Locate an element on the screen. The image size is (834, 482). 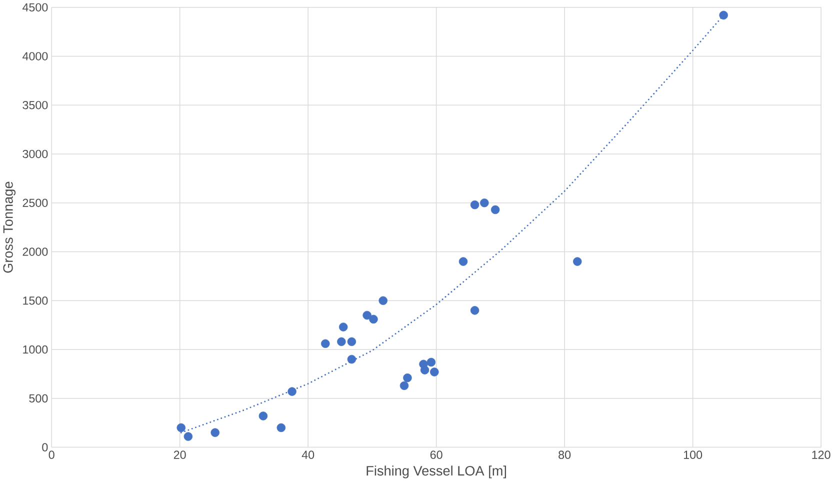
y-axis-title: Gross Tonnage is located at coordinates (9, 227).